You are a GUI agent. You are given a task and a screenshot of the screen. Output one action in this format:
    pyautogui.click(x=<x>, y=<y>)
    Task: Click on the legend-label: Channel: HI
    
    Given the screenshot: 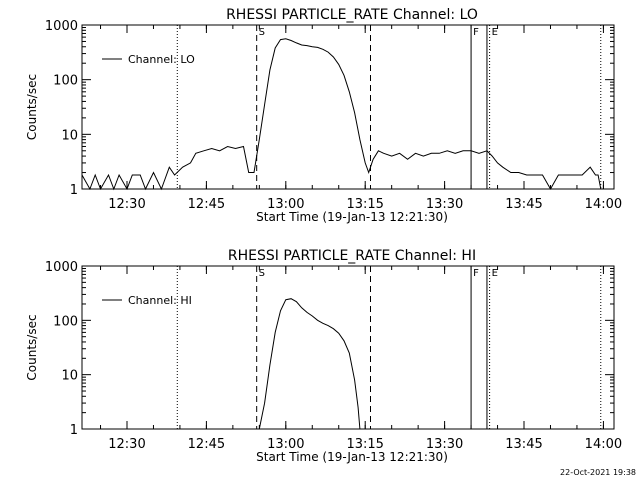 What is the action you would take?
    pyautogui.click(x=160, y=300)
    